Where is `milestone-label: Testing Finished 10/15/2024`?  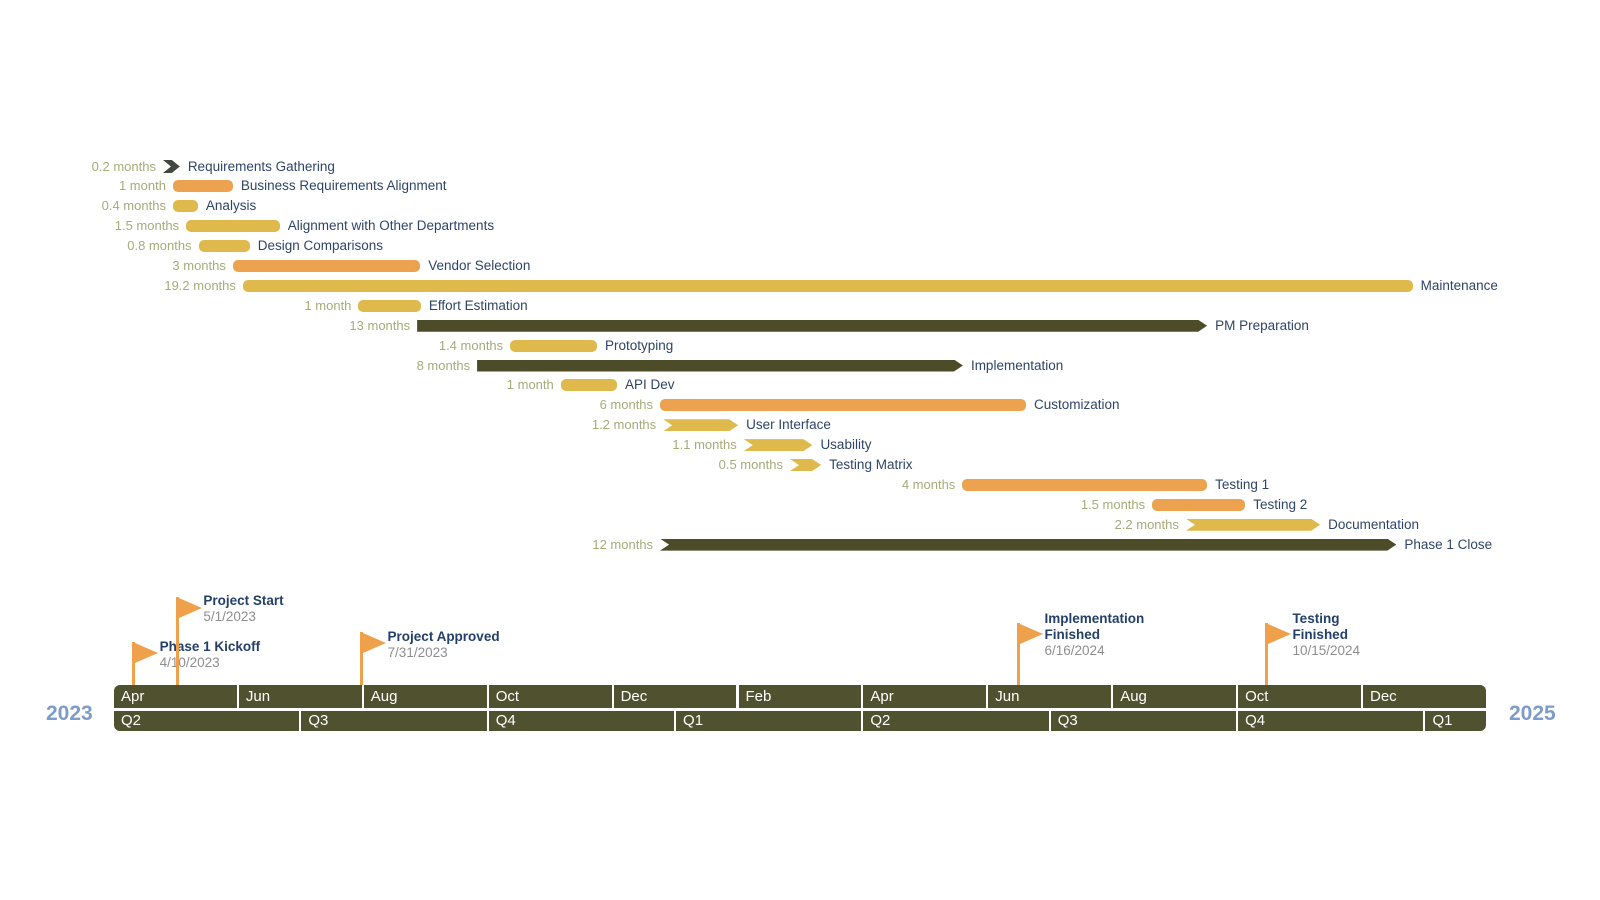
milestone-label: Testing Finished 10/15/2024 is located at coordinates (1326, 635).